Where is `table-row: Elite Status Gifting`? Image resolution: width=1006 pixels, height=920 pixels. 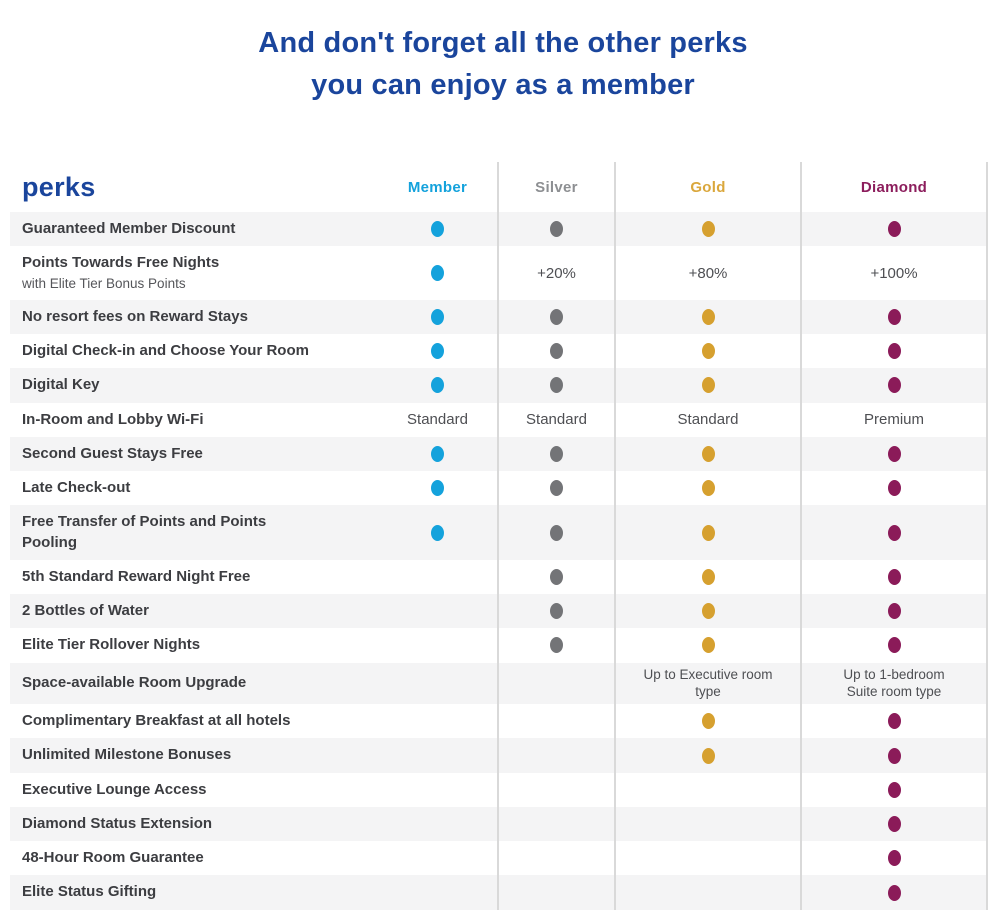 table-row: Elite Status Gifting is located at coordinates (499, 892).